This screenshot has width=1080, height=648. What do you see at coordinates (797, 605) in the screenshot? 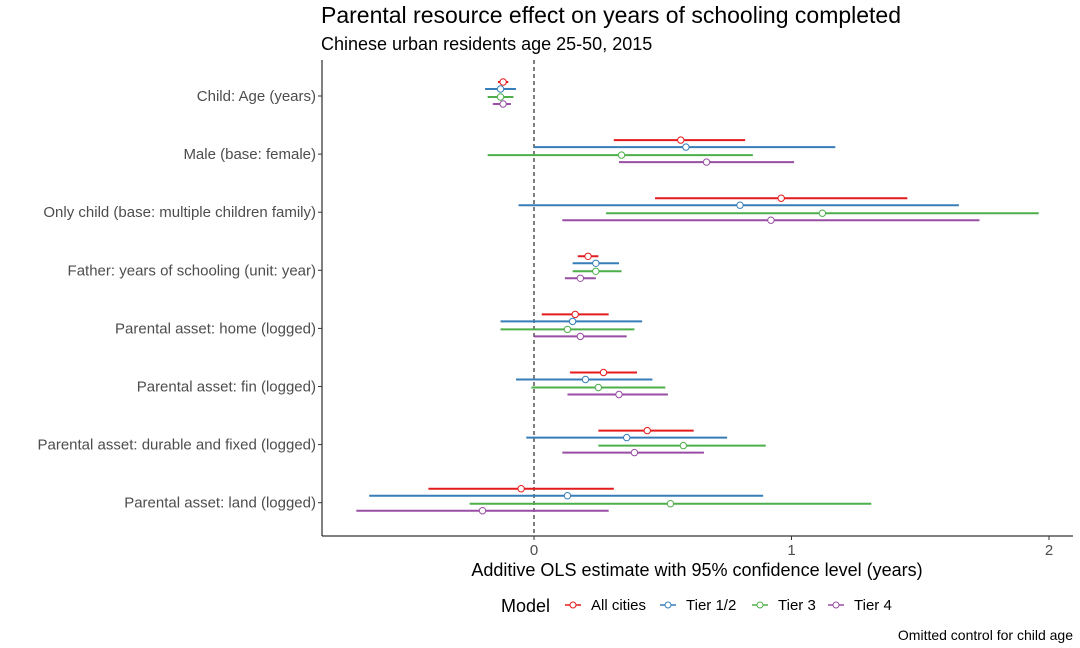
I see `legend-label: Tier 3` at bounding box center [797, 605].